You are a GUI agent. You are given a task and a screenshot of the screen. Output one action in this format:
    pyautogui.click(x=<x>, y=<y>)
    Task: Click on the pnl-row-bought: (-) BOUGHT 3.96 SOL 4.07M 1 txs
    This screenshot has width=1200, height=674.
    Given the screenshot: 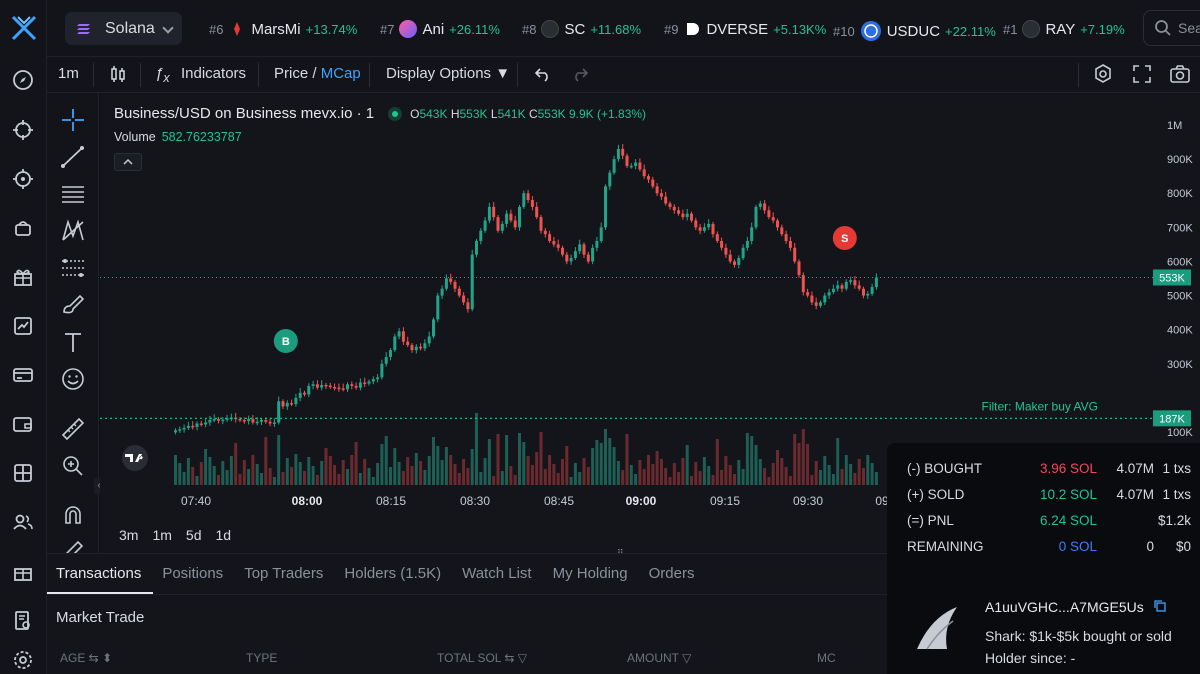 What is the action you would take?
    pyautogui.click(x=1049, y=471)
    